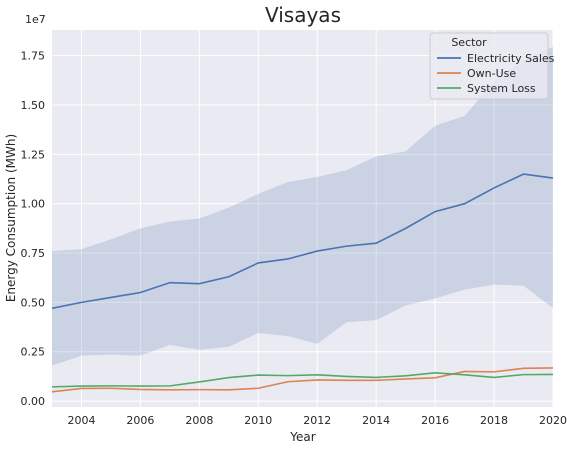 This screenshot has height=449, width=573. I want to click on legend-box, so click(489, 66).